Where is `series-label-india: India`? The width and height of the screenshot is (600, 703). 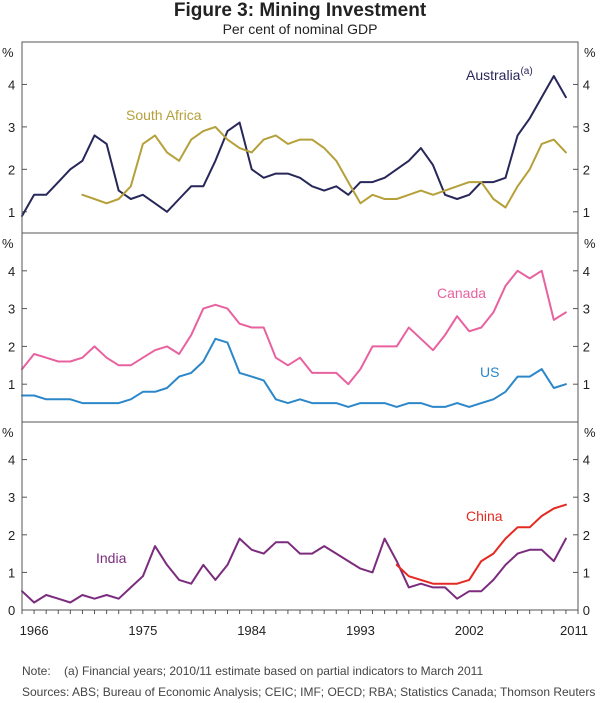 series-label-india: India is located at coordinates (111, 558).